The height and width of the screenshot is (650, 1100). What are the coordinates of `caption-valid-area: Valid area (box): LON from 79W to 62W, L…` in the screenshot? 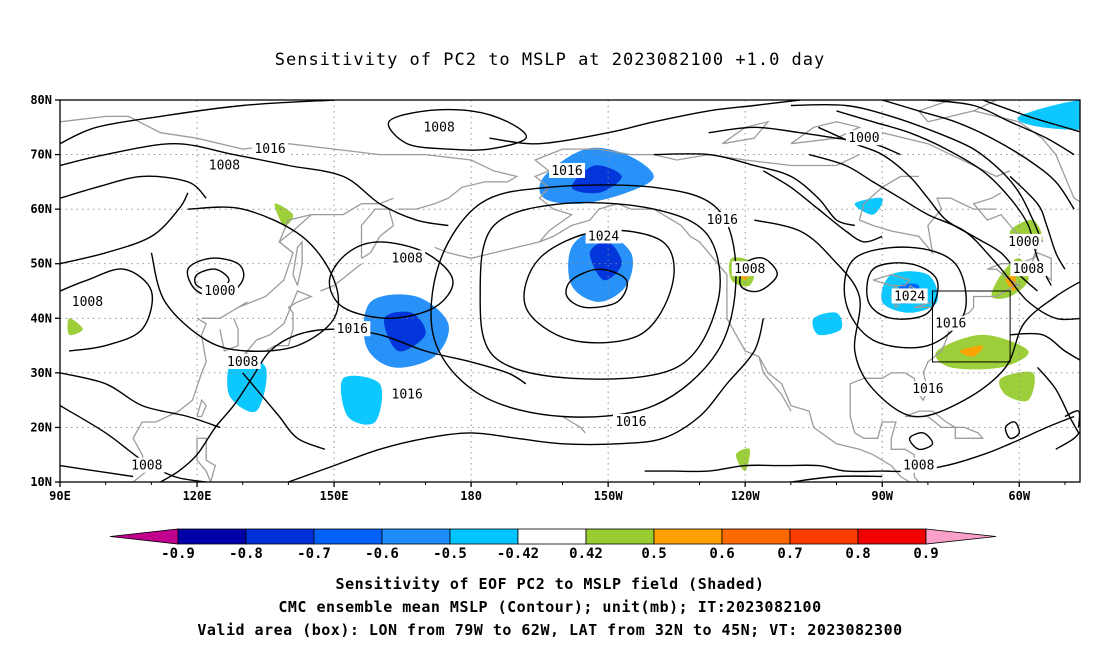 It's located at (550, 630).